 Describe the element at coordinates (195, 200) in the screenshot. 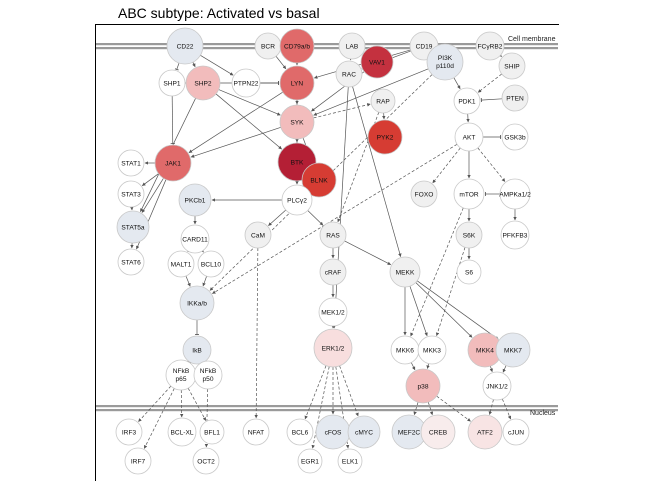

I see `node-pkcb1: PKCb1` at that location.